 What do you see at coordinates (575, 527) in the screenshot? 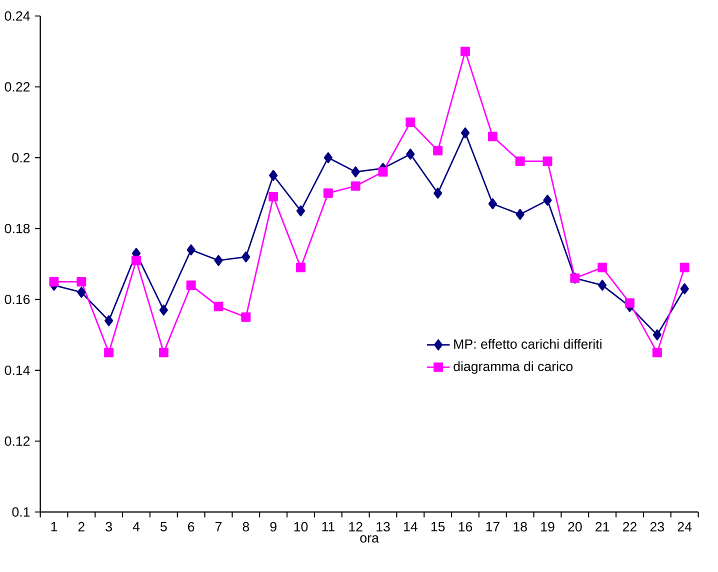
I see `x-tick-label: 20` at bounding box center [575, 527].